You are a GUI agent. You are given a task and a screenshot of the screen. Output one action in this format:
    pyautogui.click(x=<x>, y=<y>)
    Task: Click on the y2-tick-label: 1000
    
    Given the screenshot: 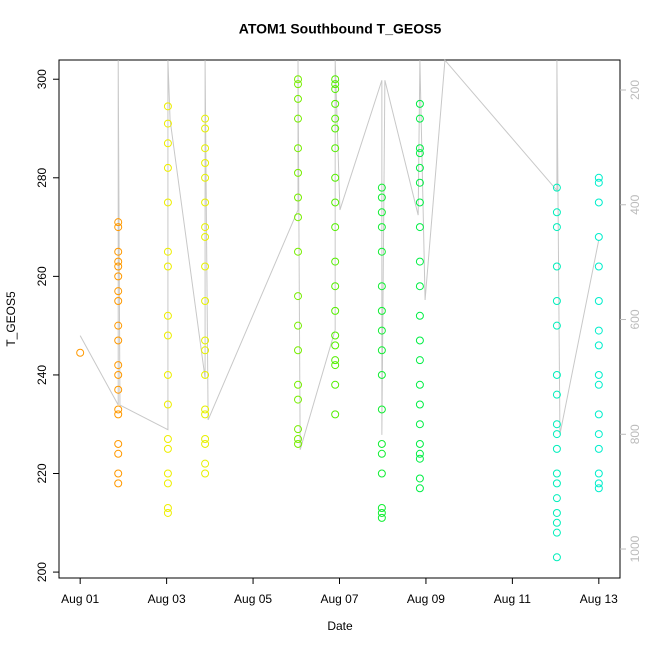 What is the action you would take?
    pyautogui.click(x=635, y=548)
    